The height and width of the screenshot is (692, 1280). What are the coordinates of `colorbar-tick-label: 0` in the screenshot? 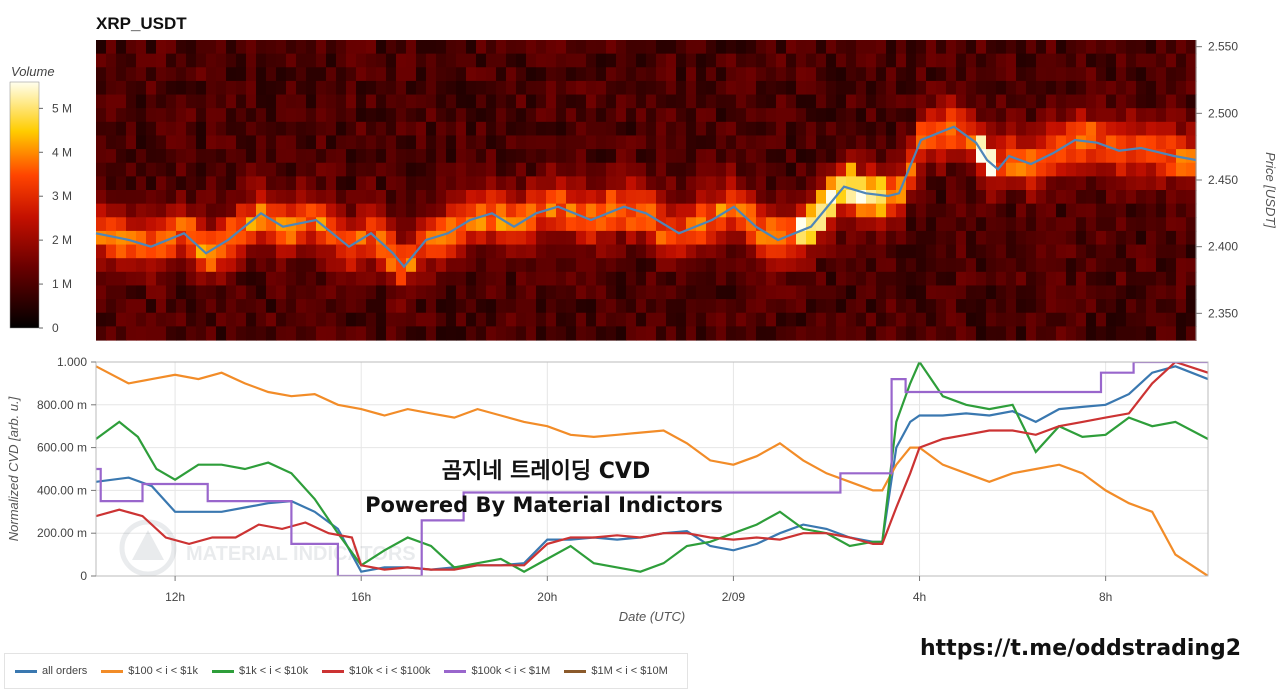 It's located at (55, 328).